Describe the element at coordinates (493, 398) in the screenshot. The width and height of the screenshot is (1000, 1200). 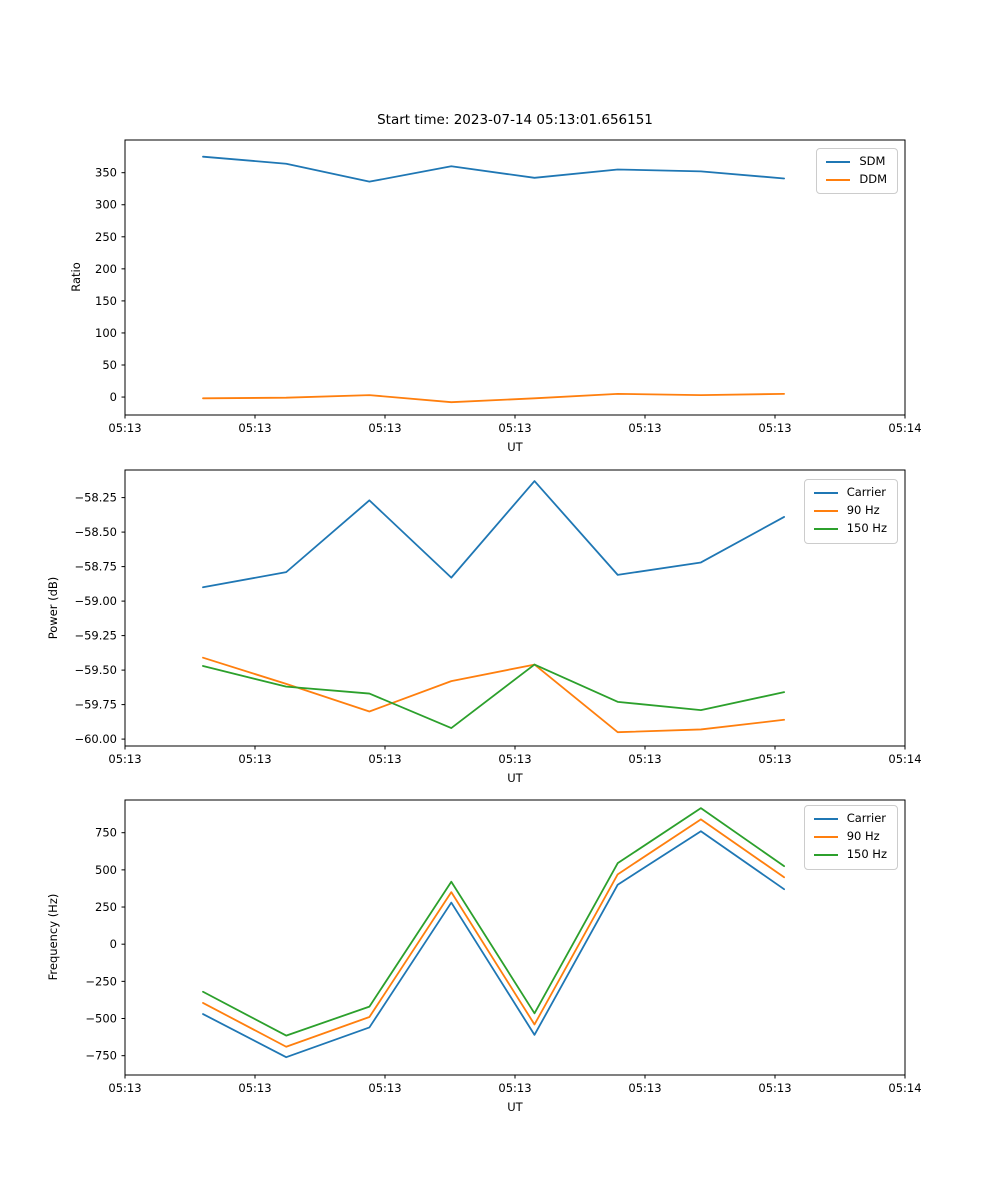
I see `series-line-ddm` at that location.